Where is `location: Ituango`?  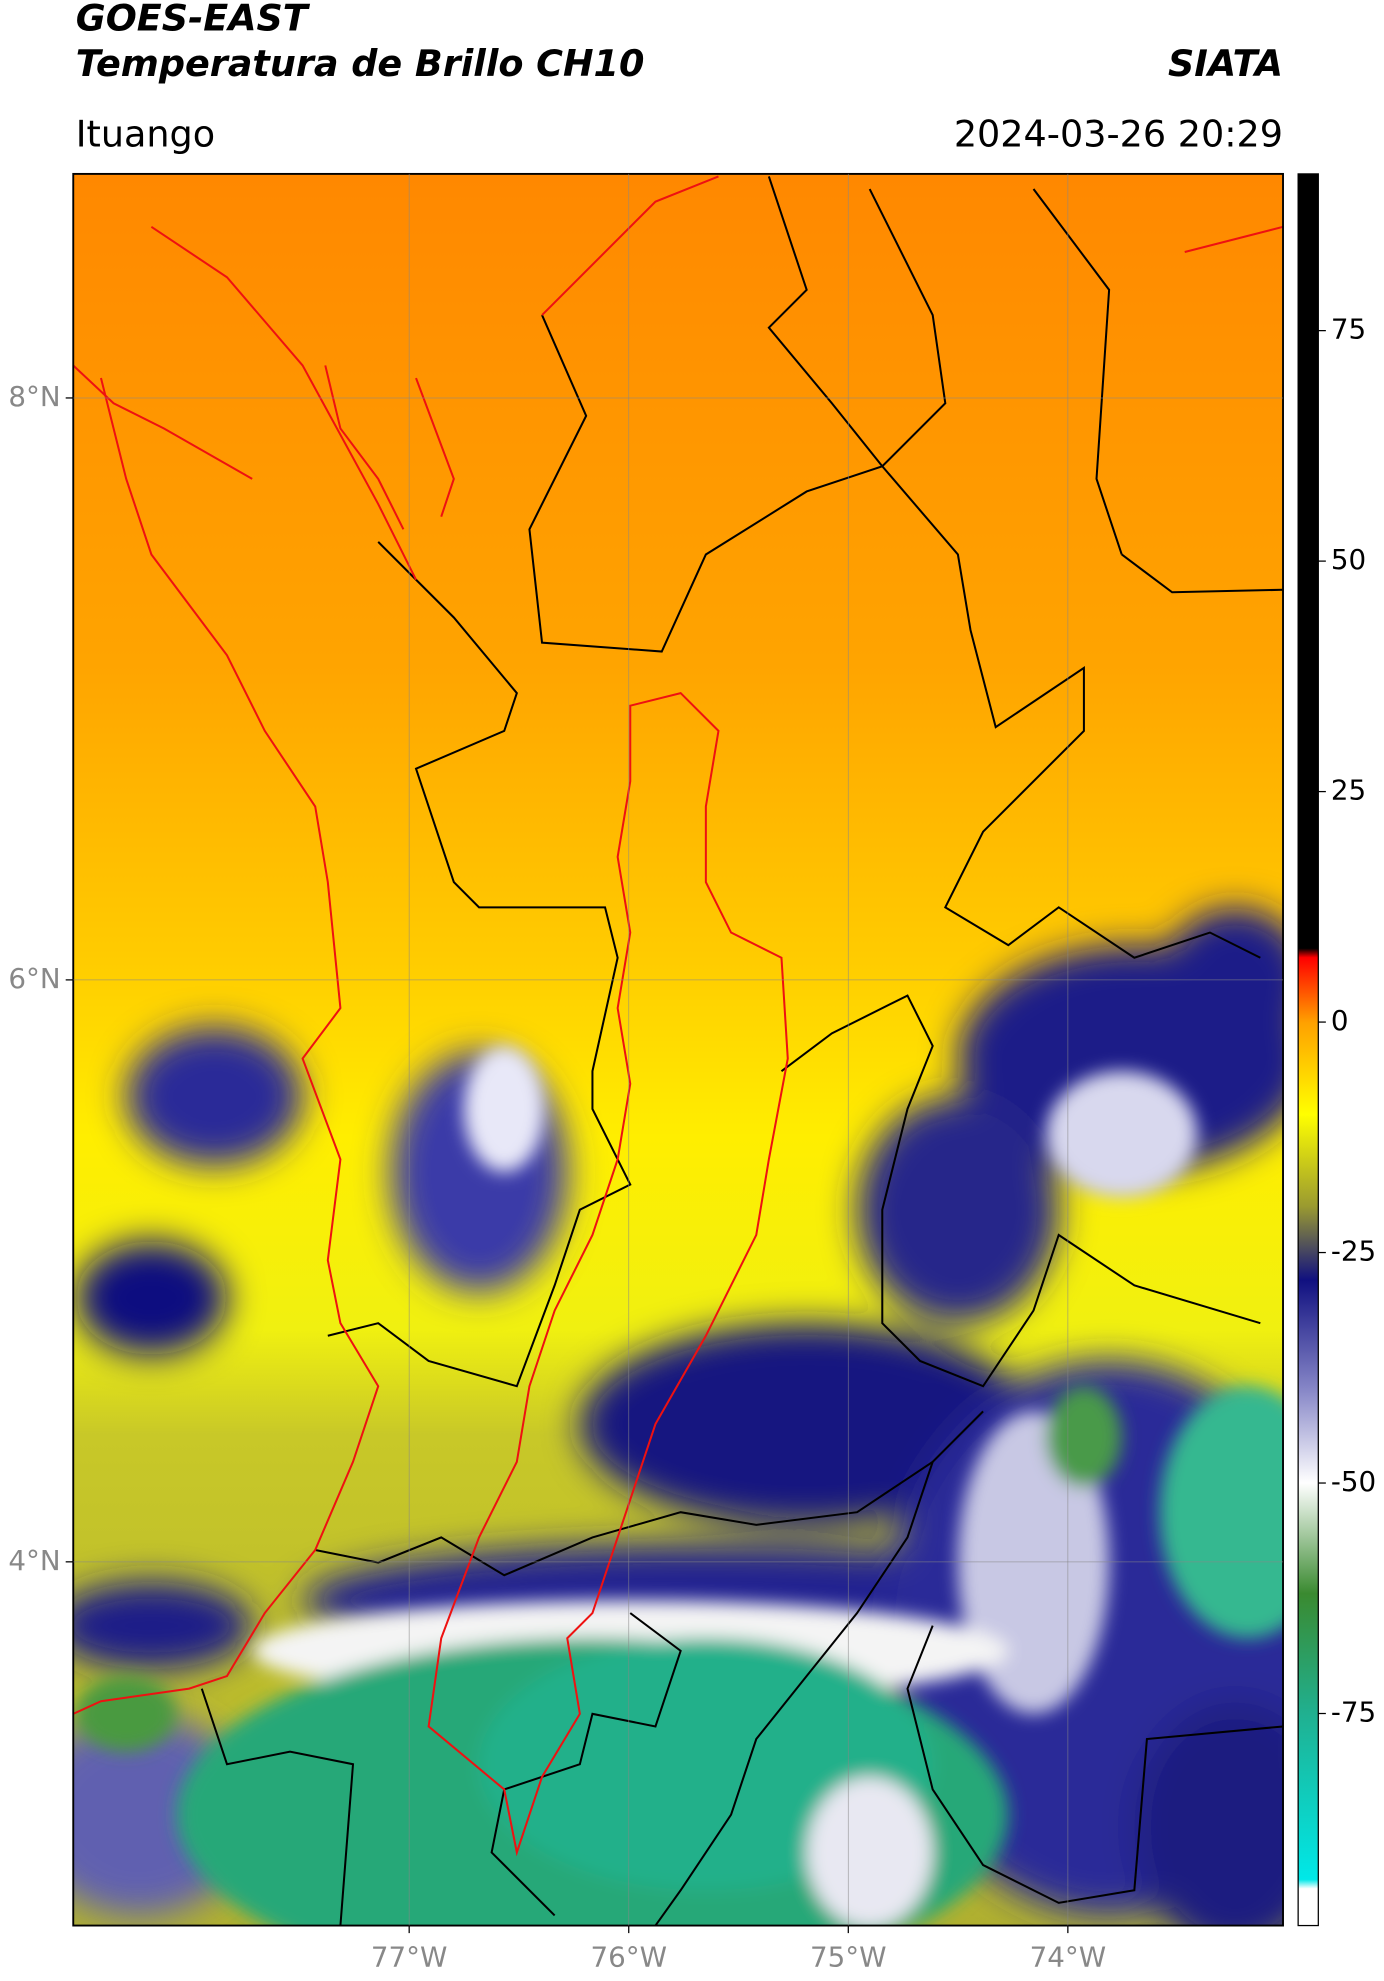
location: Ituango is located at coordinates (145, 134).